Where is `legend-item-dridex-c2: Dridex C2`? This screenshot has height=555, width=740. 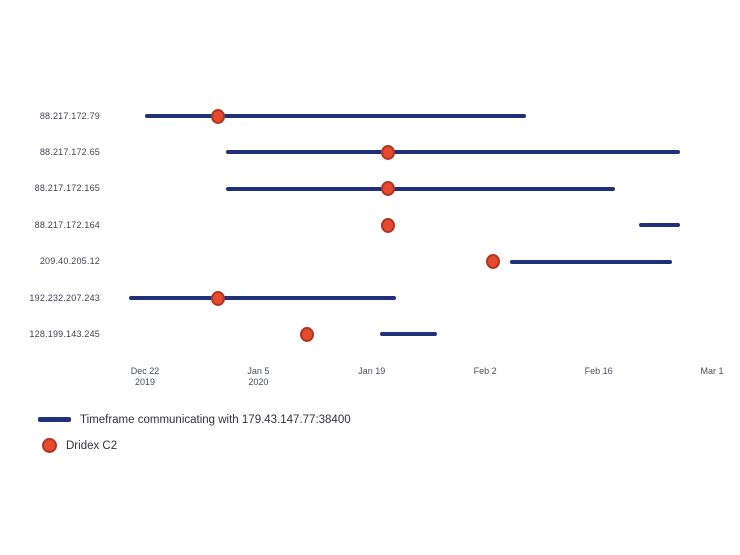 legend-item-dridex-c2: Dridex C2 is located at coordinates (77, 445).